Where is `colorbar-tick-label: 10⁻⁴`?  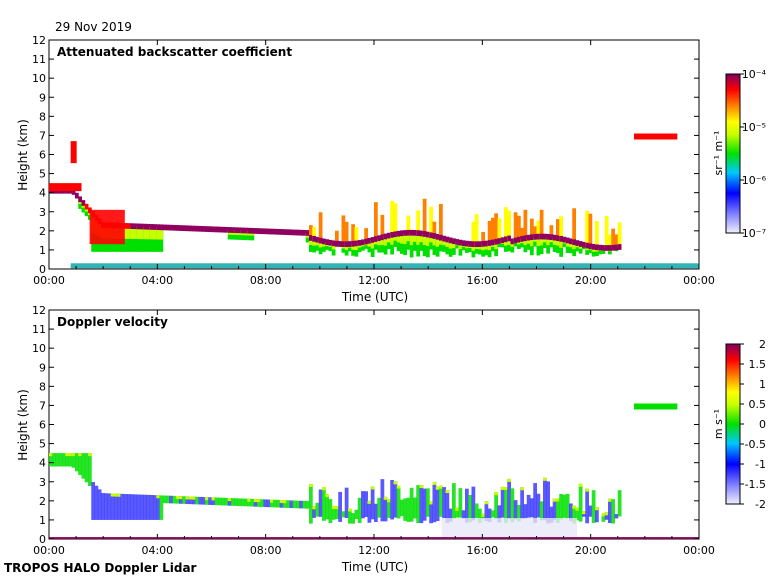
colorbar-tick-label: 10⁻⁴ is located at coordinates (754, 74).